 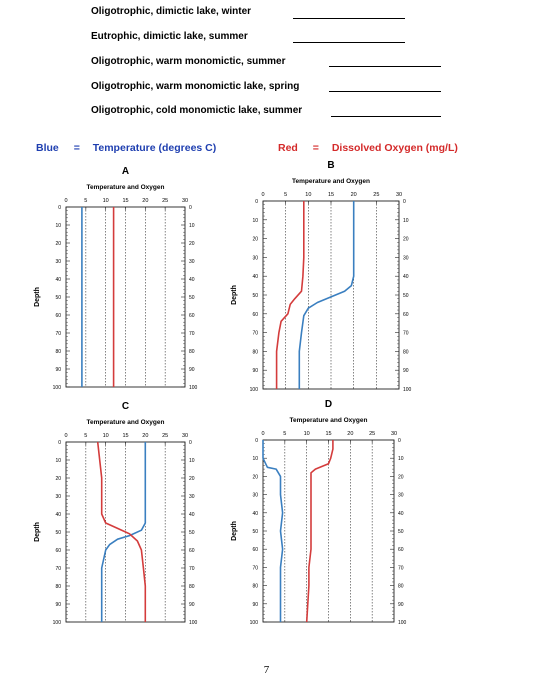 What do you see at coordinates (331, 295) in the screenshot?
I see `chart-b-frame` at bounding box center [331, 295].